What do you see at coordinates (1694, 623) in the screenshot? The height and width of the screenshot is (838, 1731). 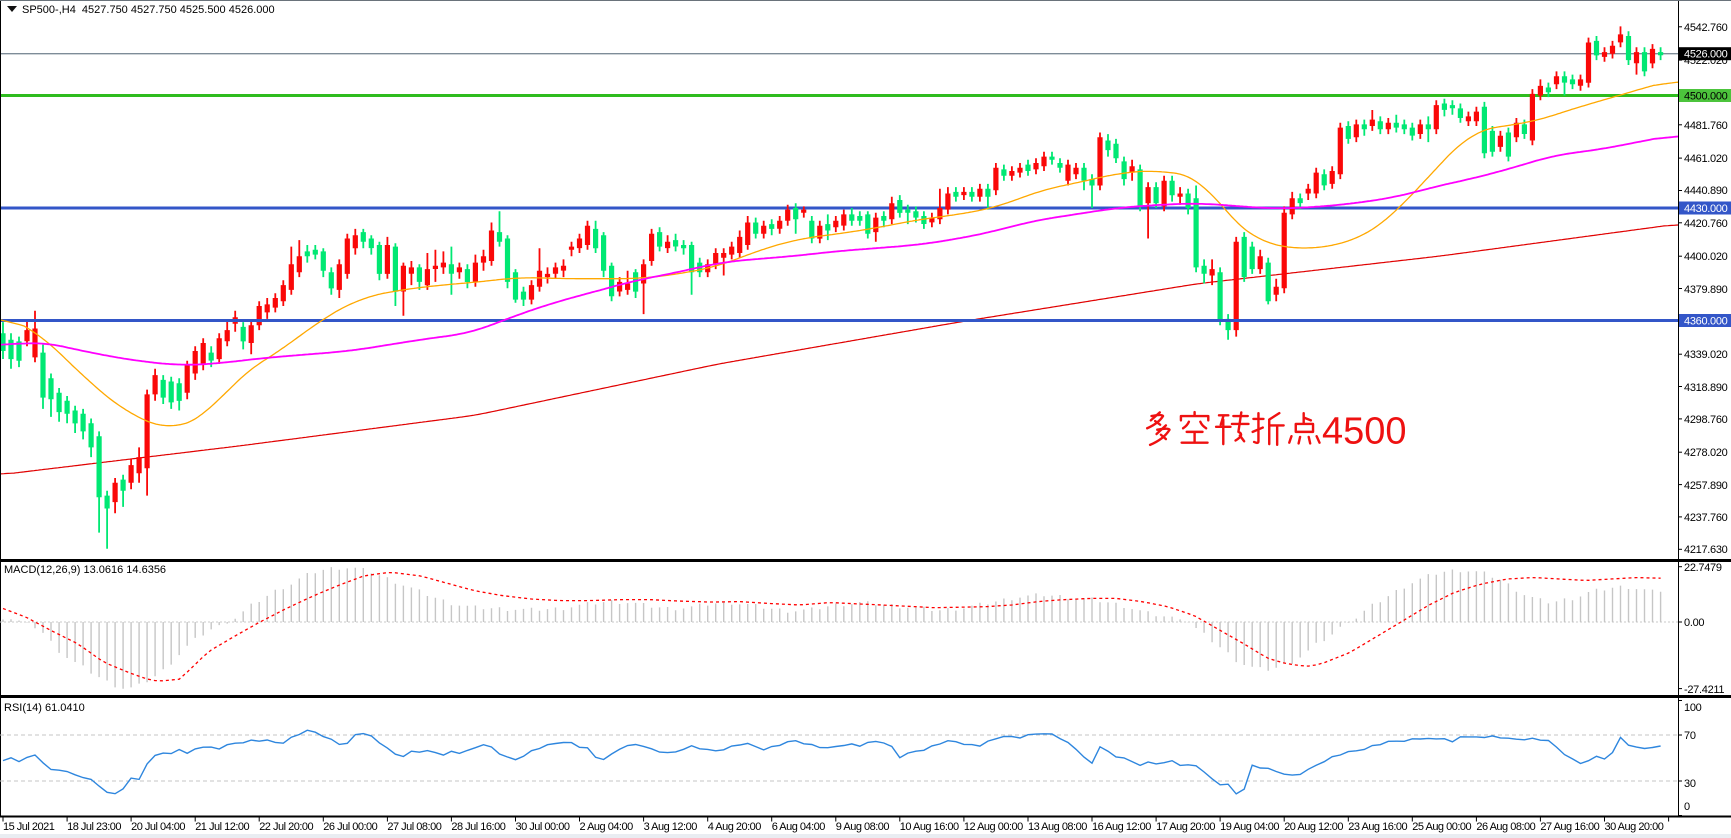 I see `svg-text: 0.00` at bounding box center [1694, 623].